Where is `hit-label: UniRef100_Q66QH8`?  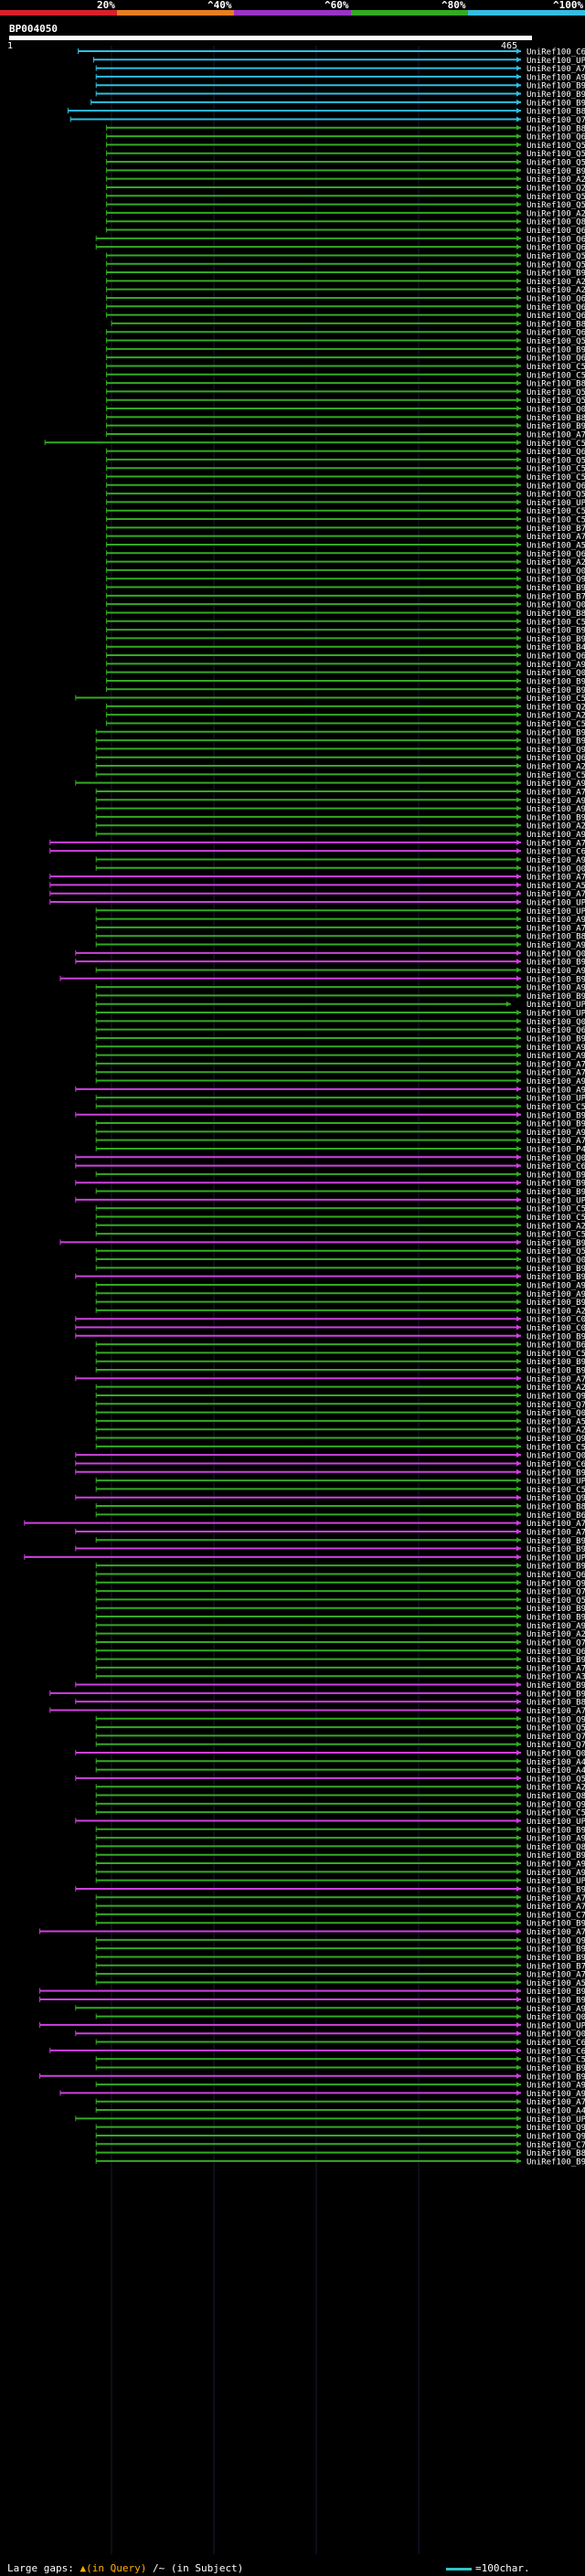
hit-label: UniRef100_Q66QH8 is located at coordinates (556, 239).